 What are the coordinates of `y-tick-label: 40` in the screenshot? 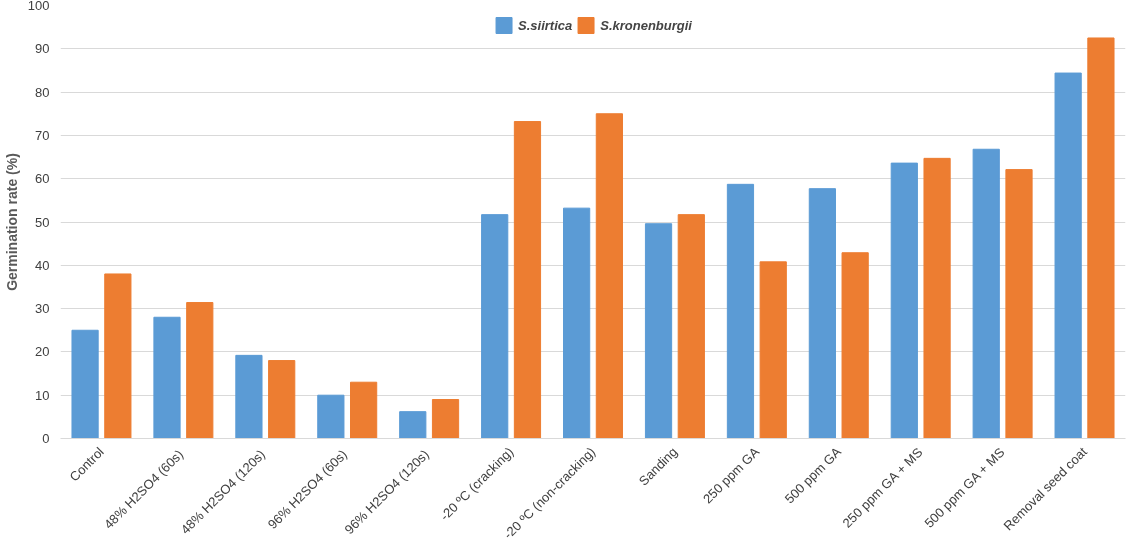 It's located at (42, 265).